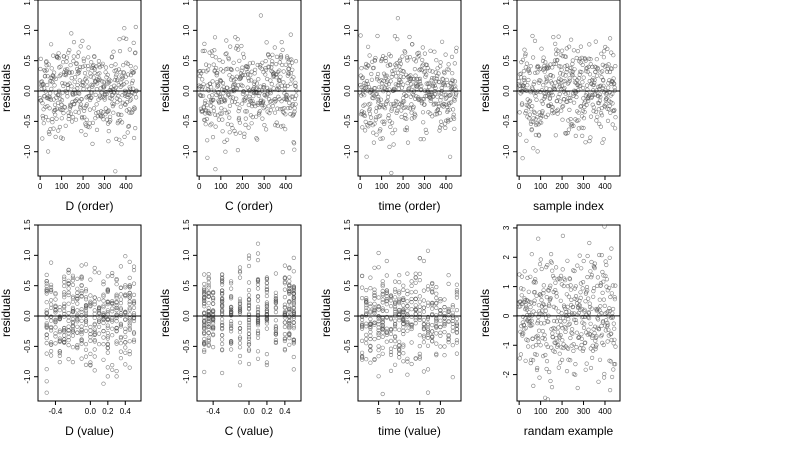  What do you see at coordinates (6, 313) in the screenshot?
I see `y-axis-label: residuals` at bounding box center [6, 313].